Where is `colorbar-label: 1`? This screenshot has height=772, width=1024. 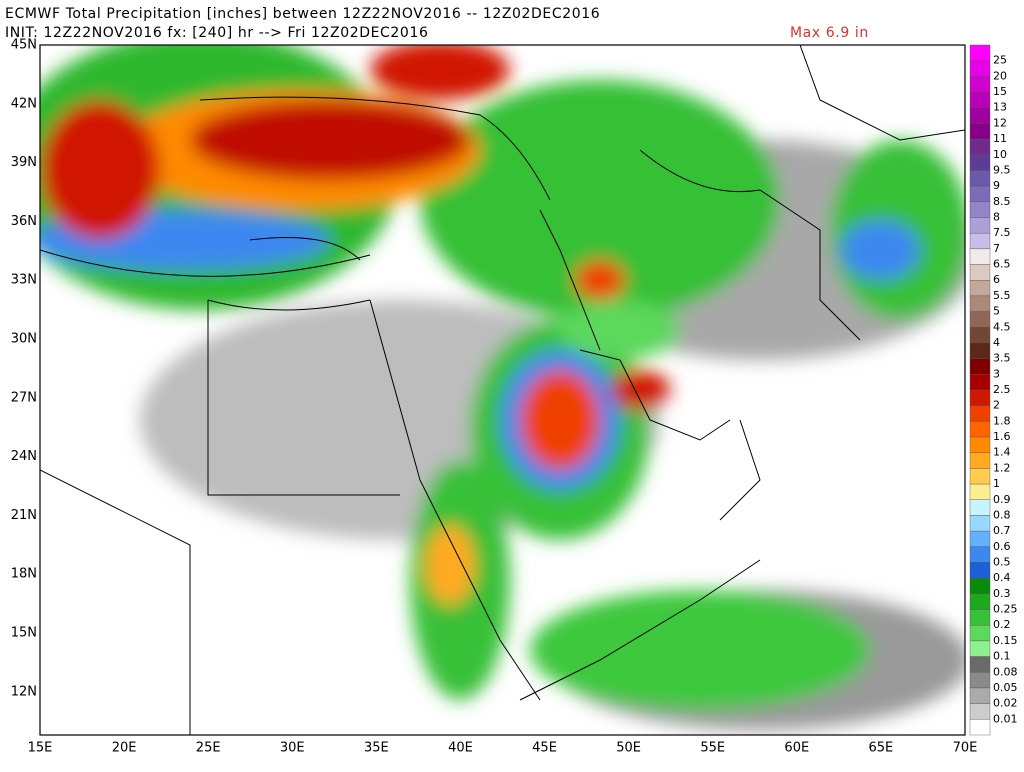
colorbar-label: 1 is located at coordinates (996, 483).